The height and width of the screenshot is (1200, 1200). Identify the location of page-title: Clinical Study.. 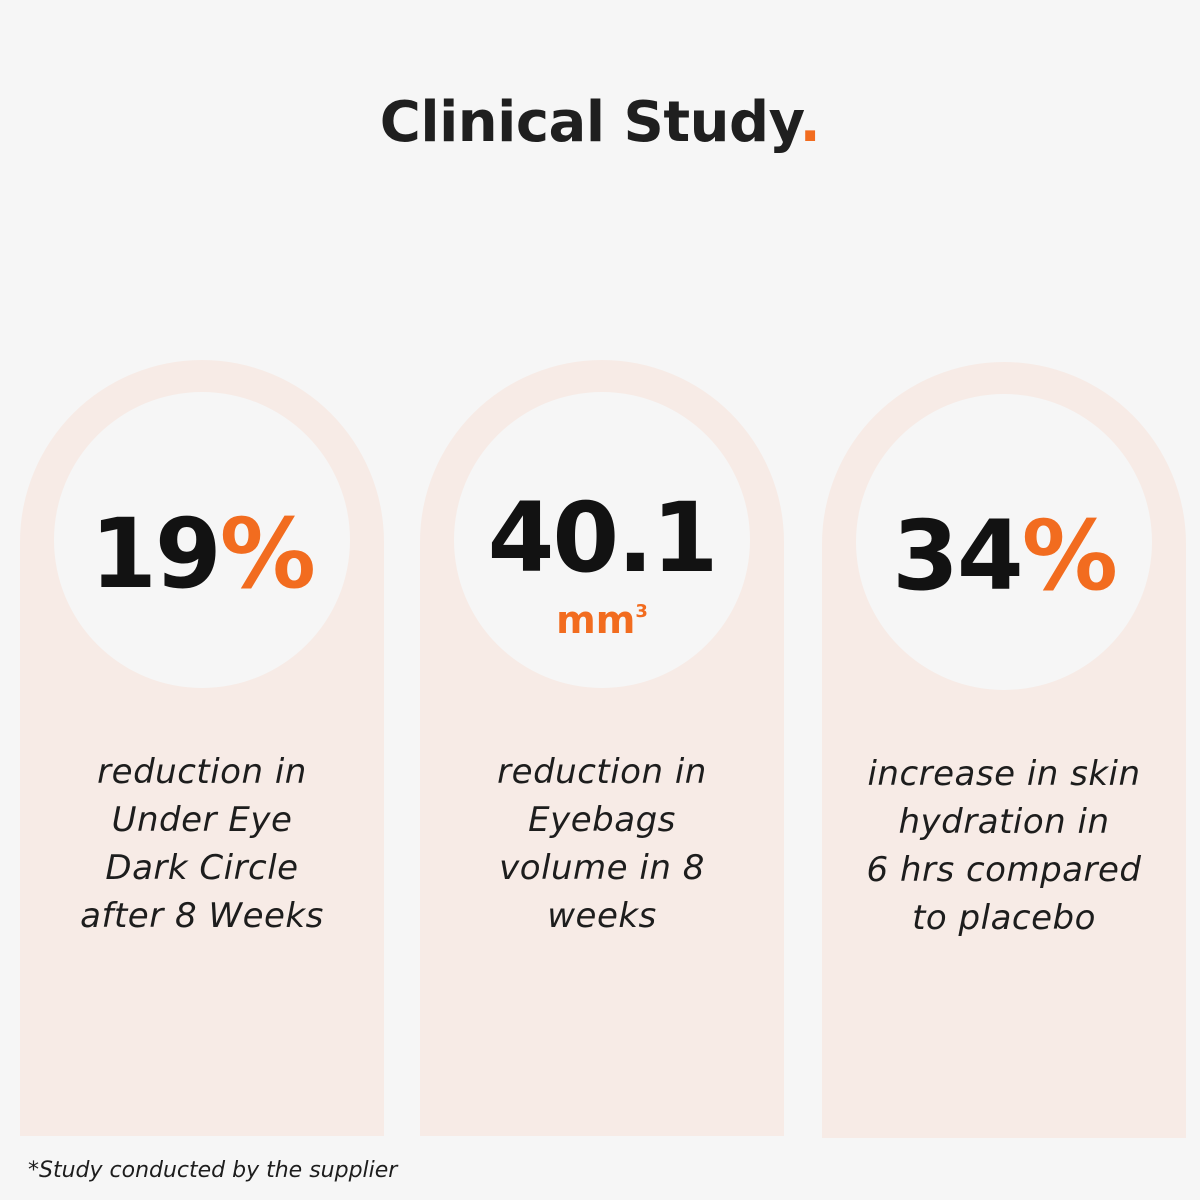
(600, 123).